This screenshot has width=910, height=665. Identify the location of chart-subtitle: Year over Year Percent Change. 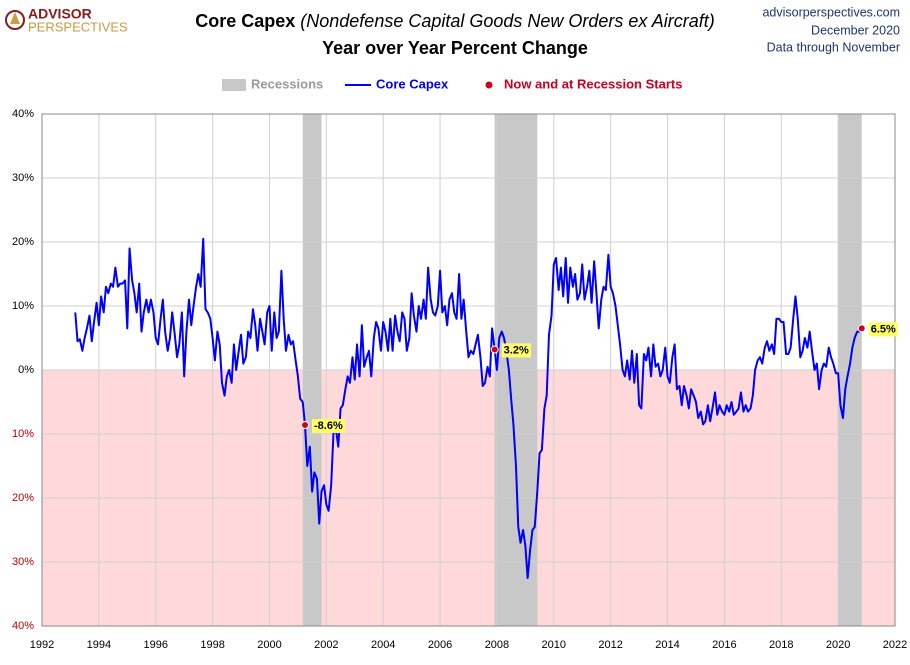
(455, 48).